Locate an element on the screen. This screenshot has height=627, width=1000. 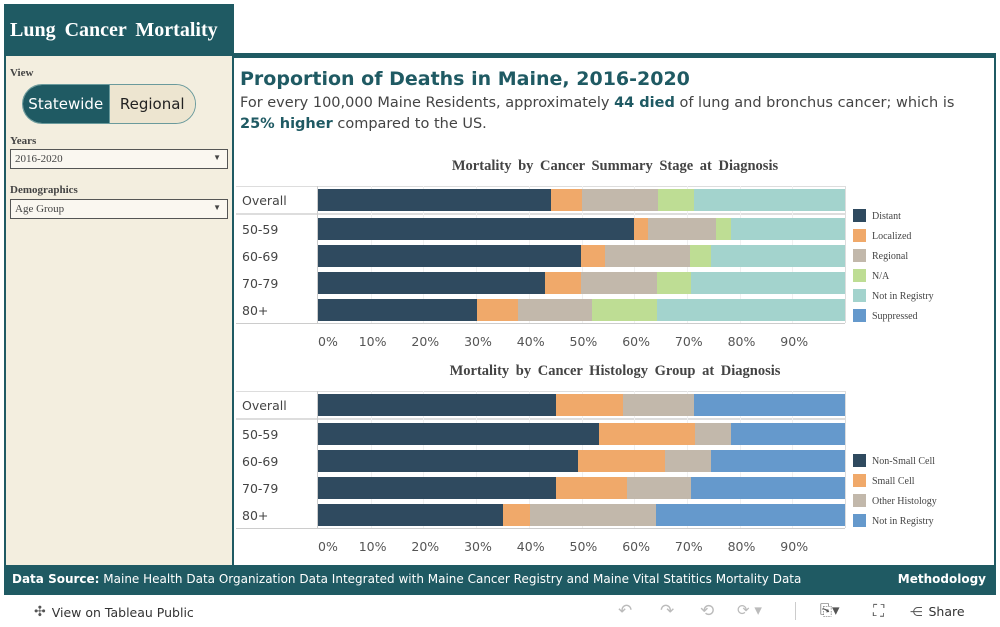
years-dropdown: 2016-2020 ▼ is located at coordinates (119, 159).